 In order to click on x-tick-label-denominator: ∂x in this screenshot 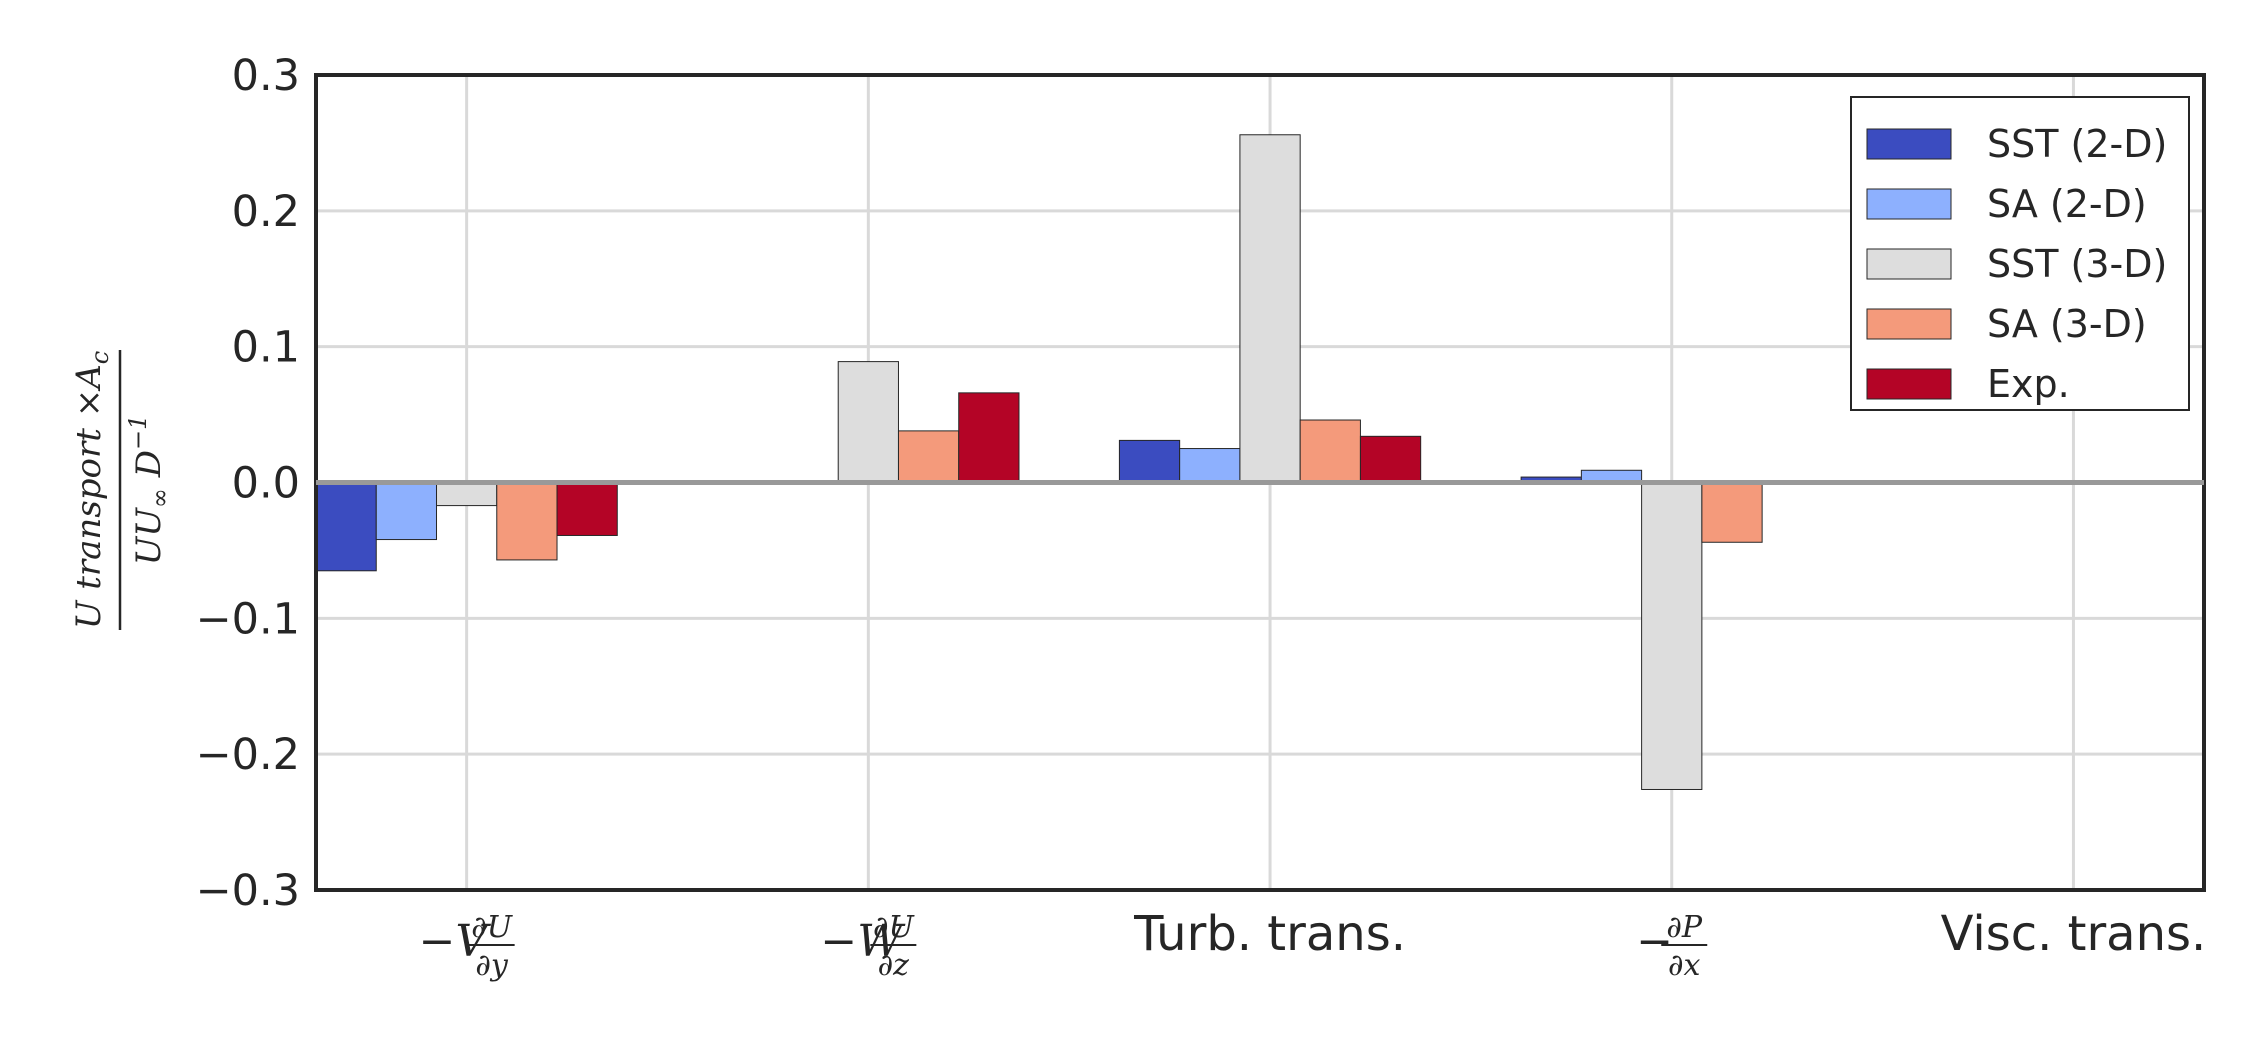, I will do `click(1684, 965)`.